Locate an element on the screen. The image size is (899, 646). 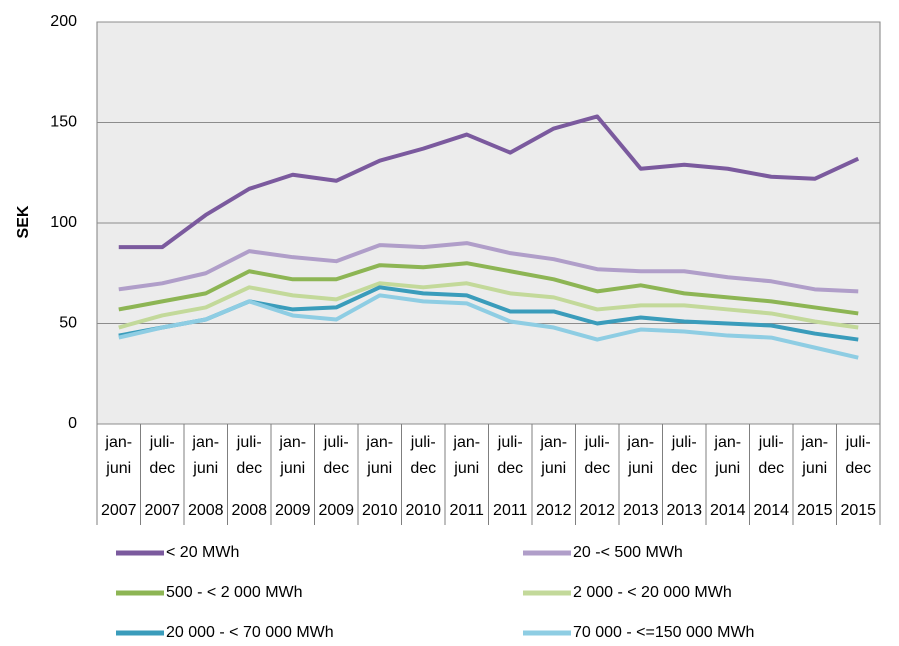
legend-label: < 20 MWh is located at coordinates (202, 552).